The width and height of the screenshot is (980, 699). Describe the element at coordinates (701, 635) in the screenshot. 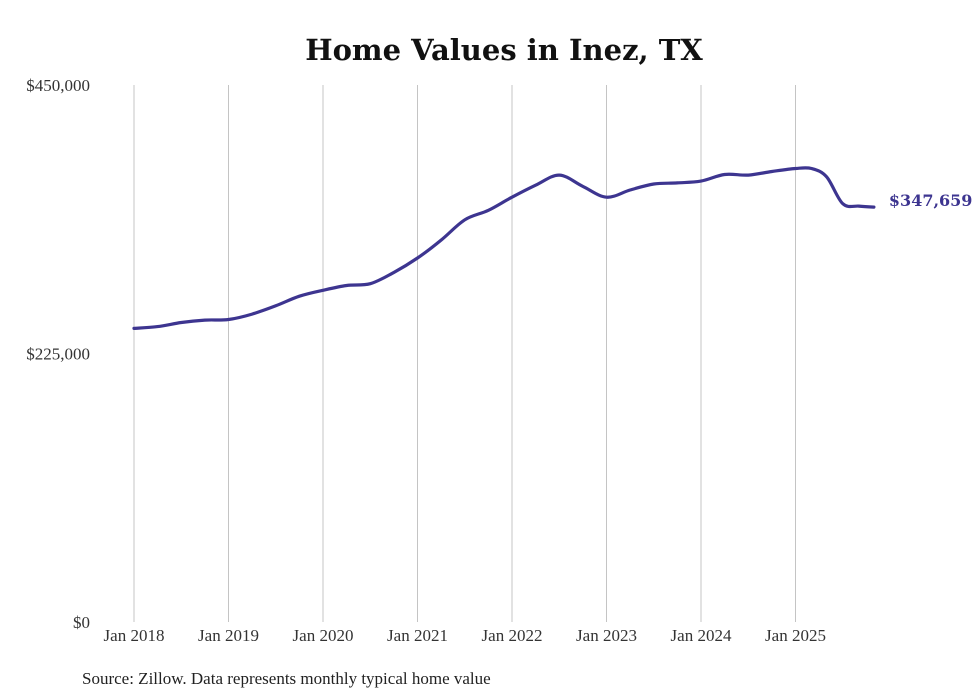

I see `x-tick-label: Jan 2024` at that location.